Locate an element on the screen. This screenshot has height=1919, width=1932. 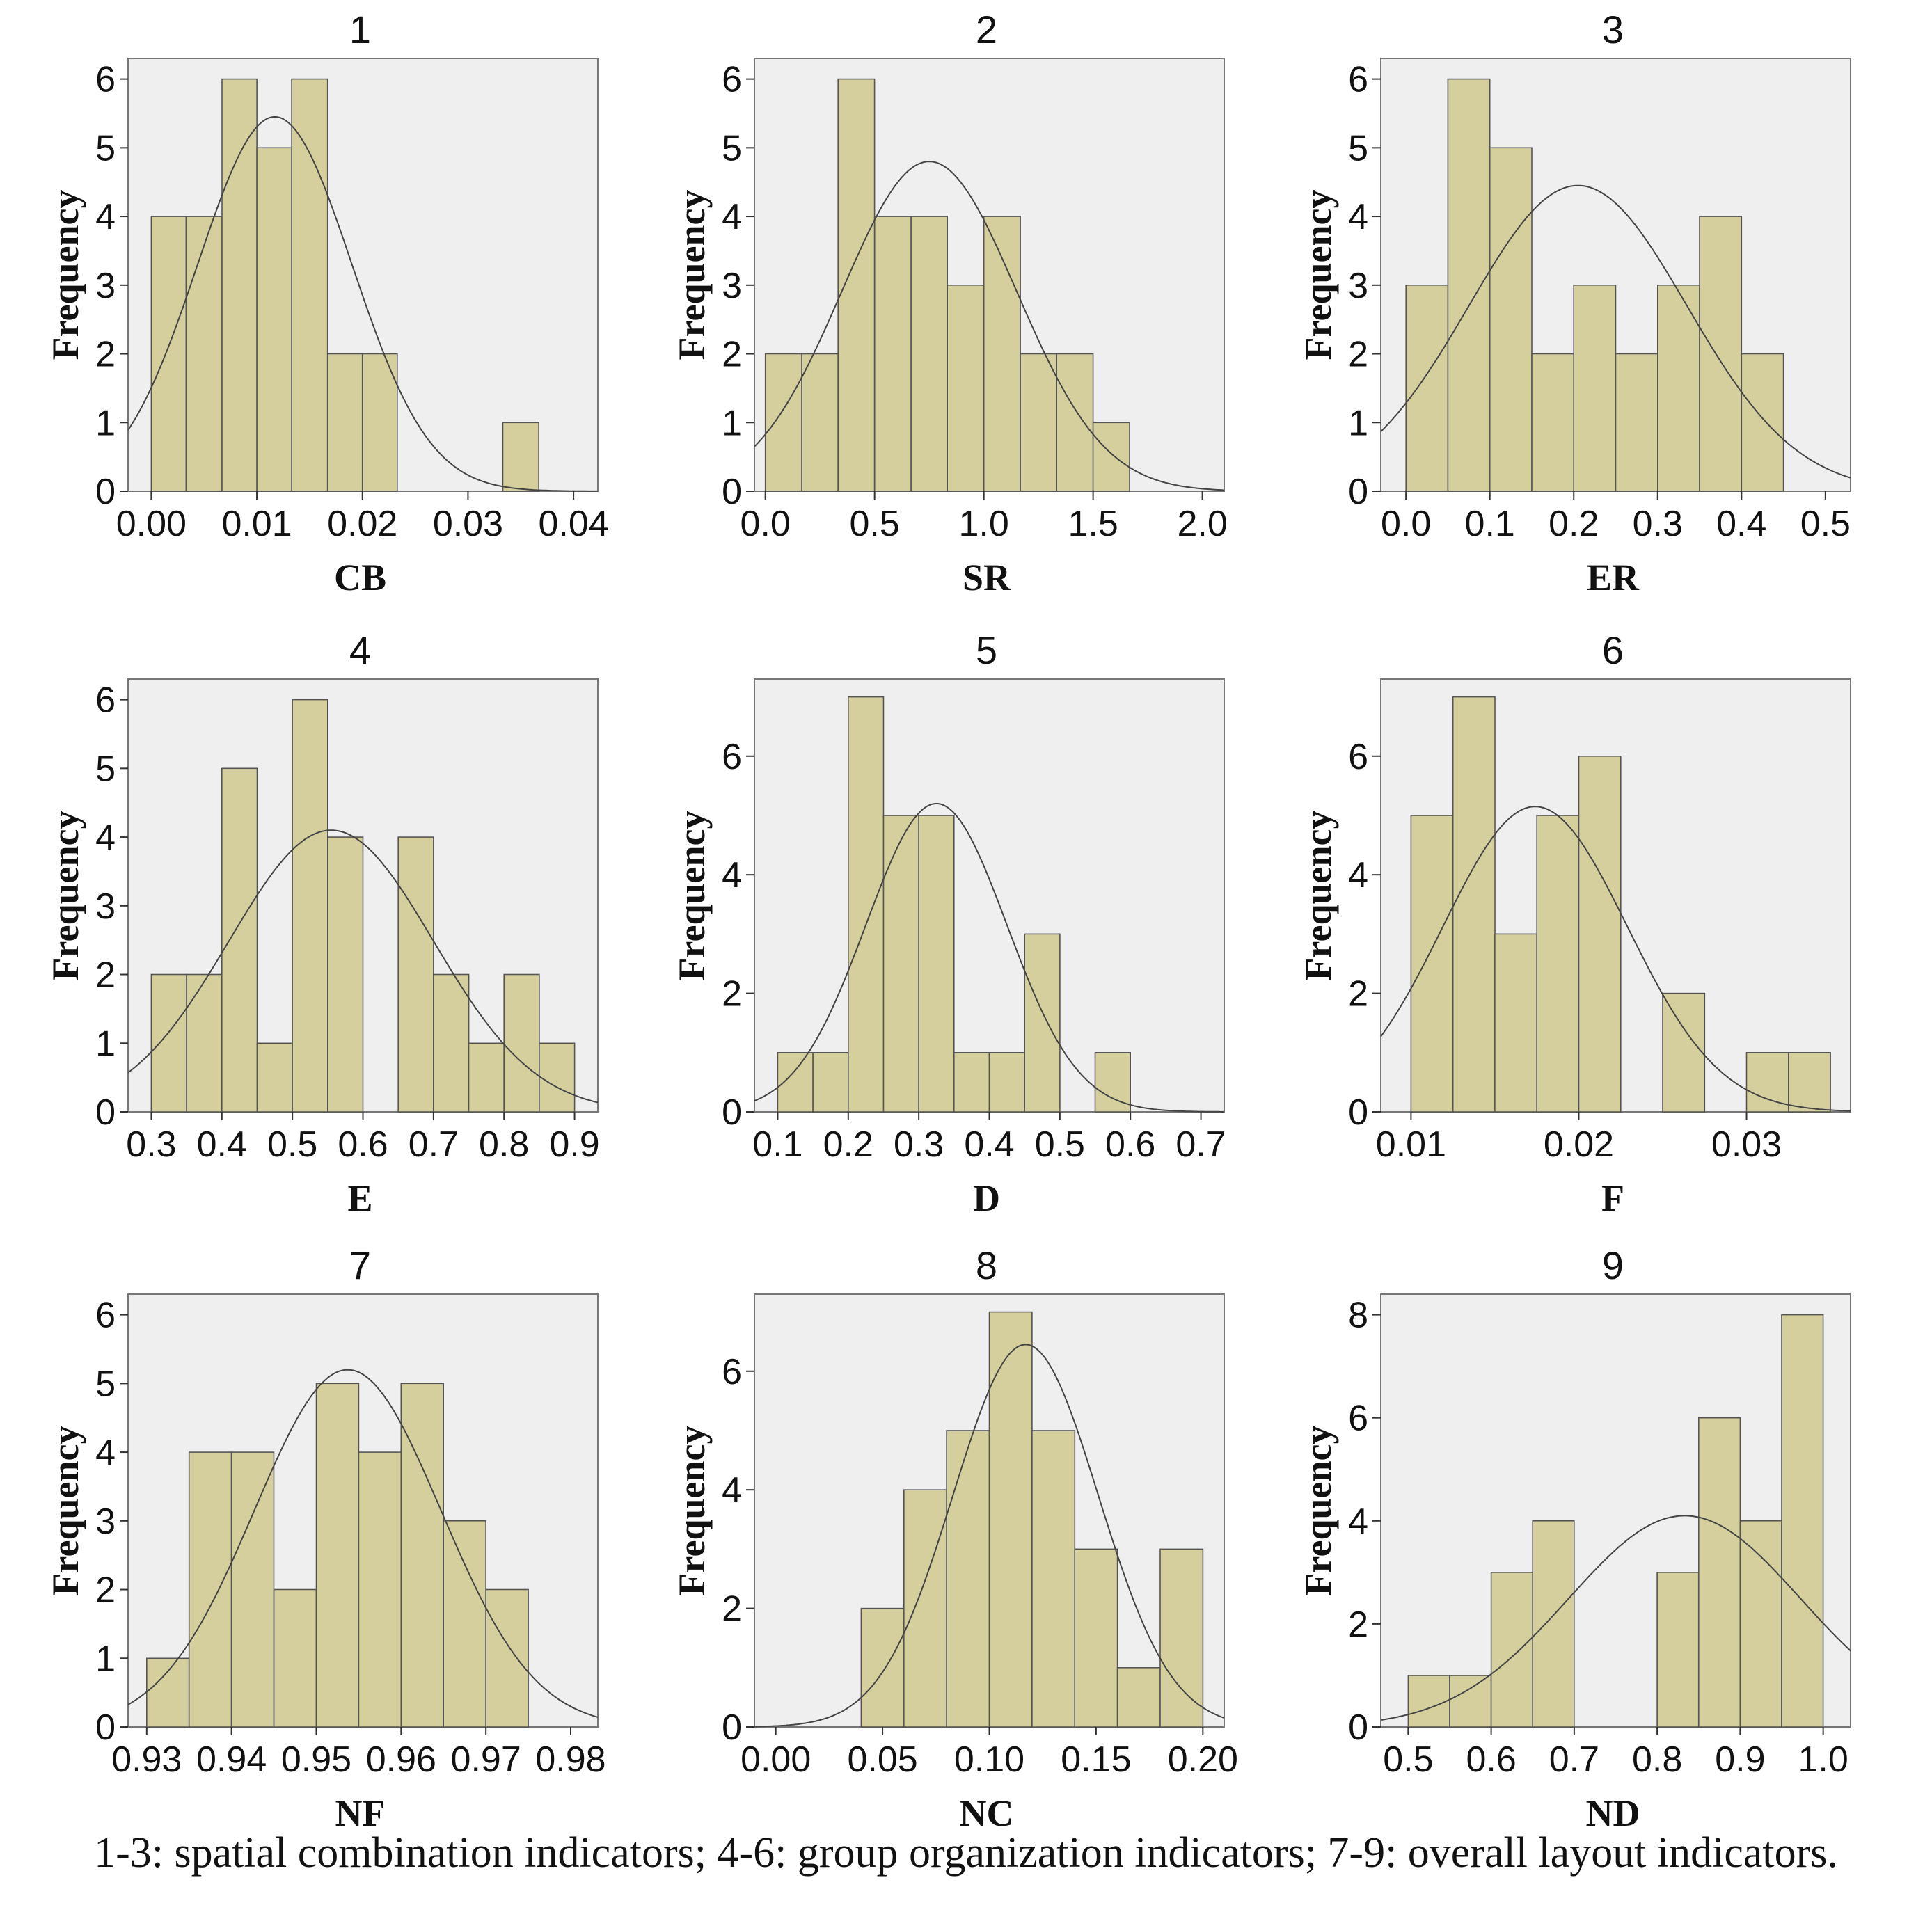
x-axis-label: ND is located at coordinates (1613, 1813).